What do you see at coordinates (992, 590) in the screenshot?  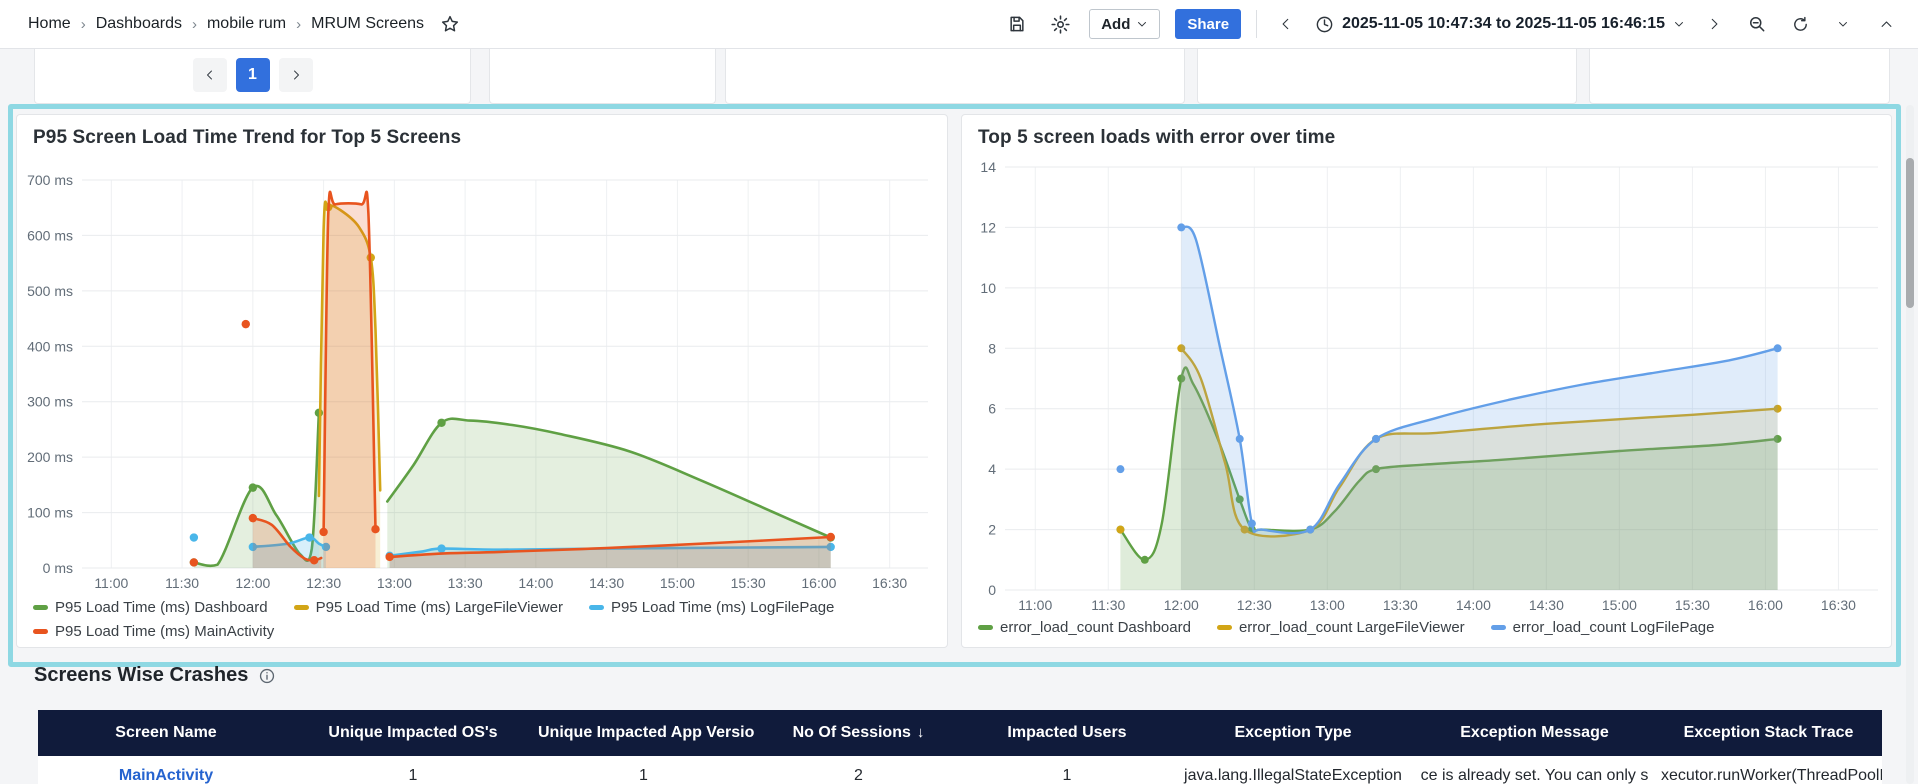 I see `y-tick-label: 0` at bounding box center [992, 590].